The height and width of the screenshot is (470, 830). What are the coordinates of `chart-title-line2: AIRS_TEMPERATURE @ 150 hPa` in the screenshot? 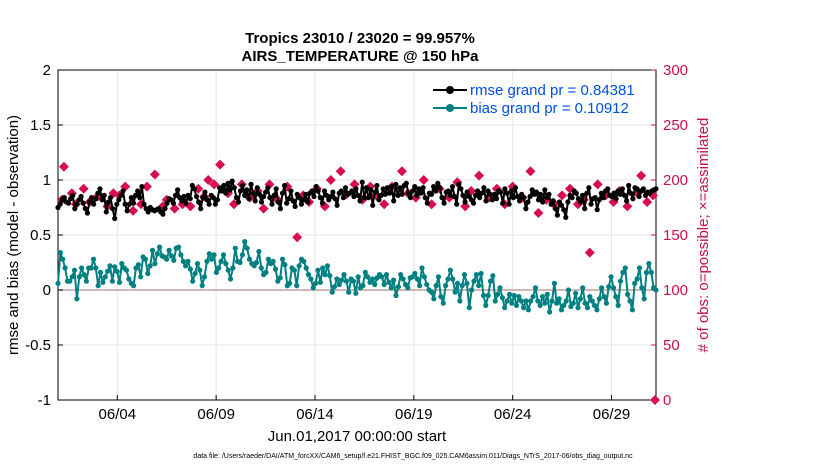 It's located at (361, 56).